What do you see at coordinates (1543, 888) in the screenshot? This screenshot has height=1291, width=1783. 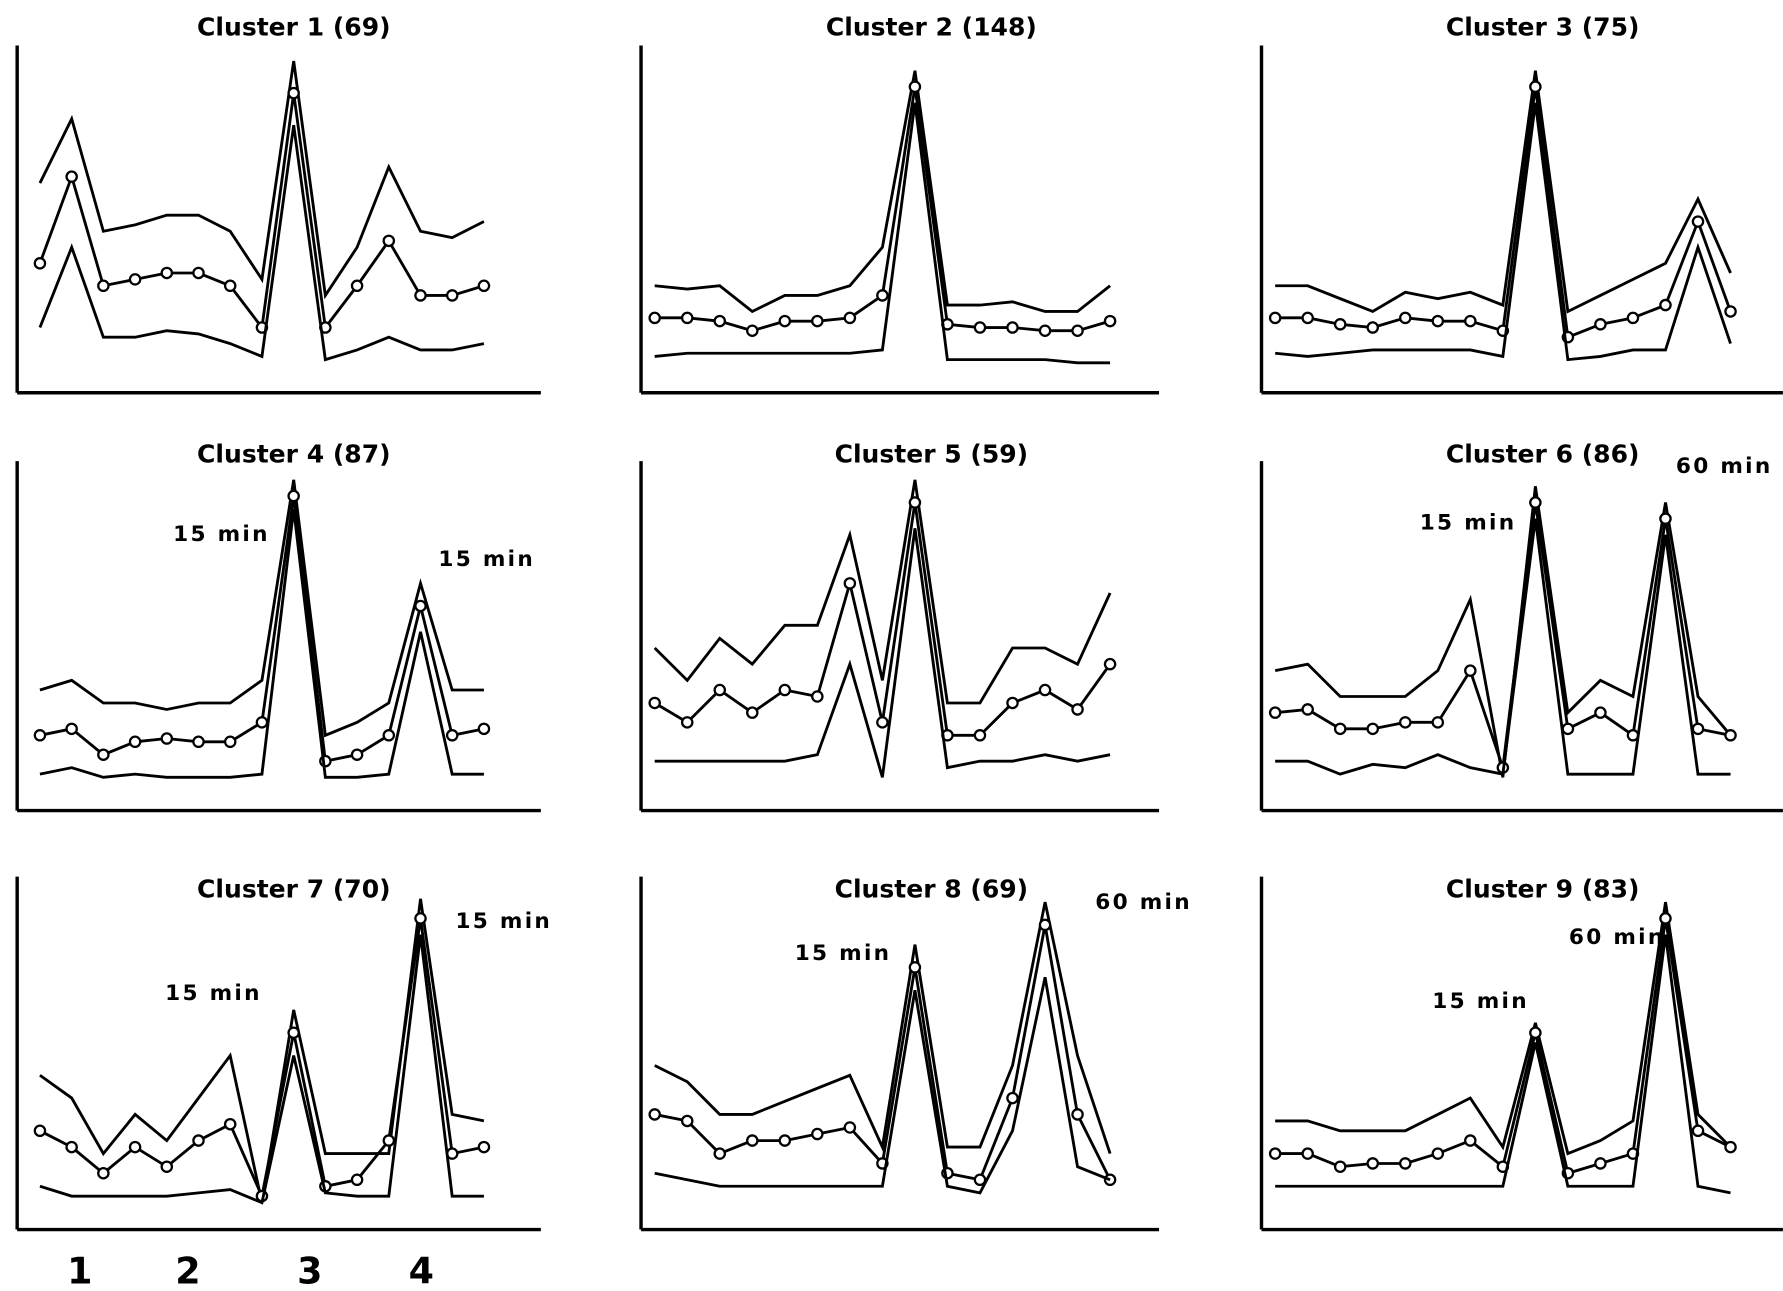 I see `panel-title: Cluster 9 (83)` at bounding box center [1543, 888].